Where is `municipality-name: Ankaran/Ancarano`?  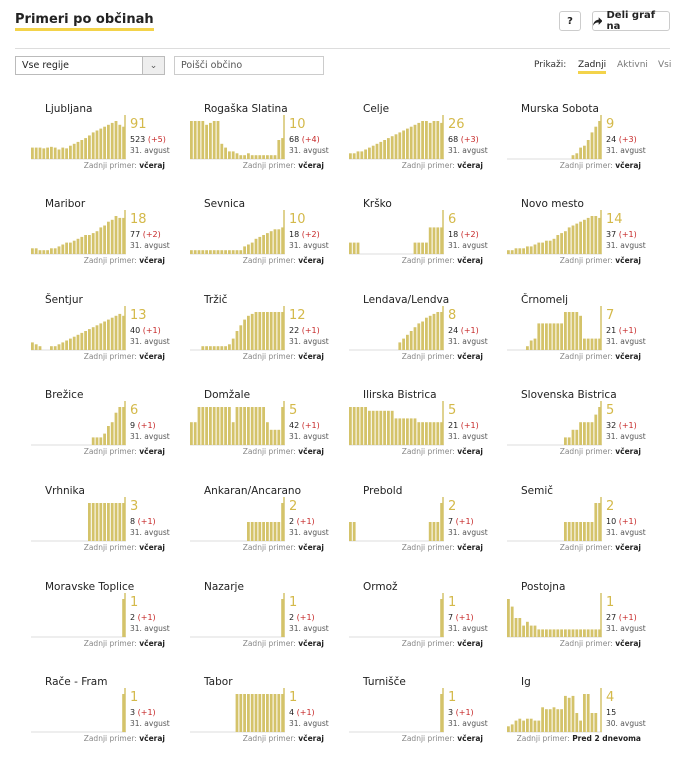 municipality-name: Ankaran/Ancarano is located at coordinates (252, 491).